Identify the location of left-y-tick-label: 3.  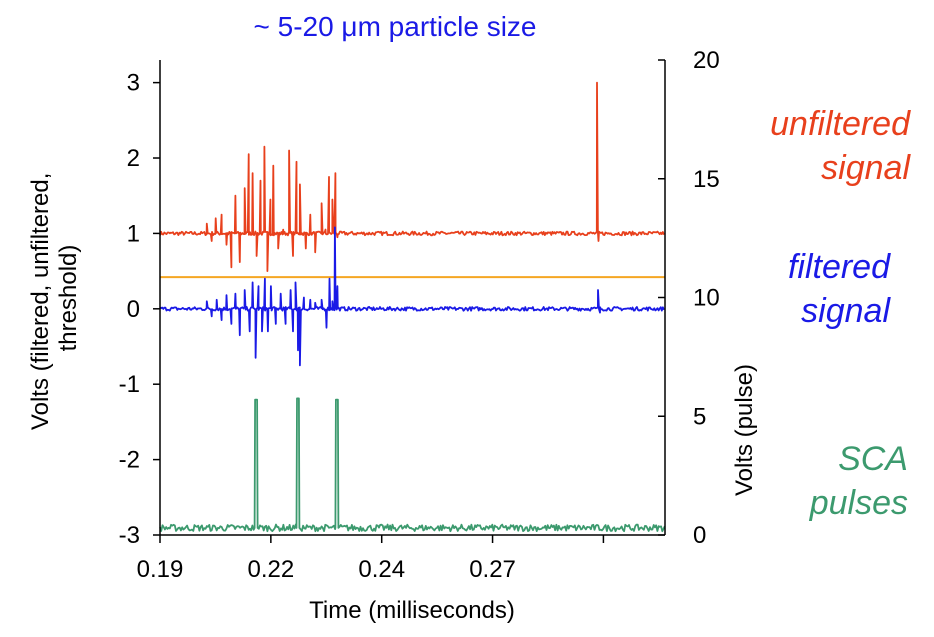
(133, 83).